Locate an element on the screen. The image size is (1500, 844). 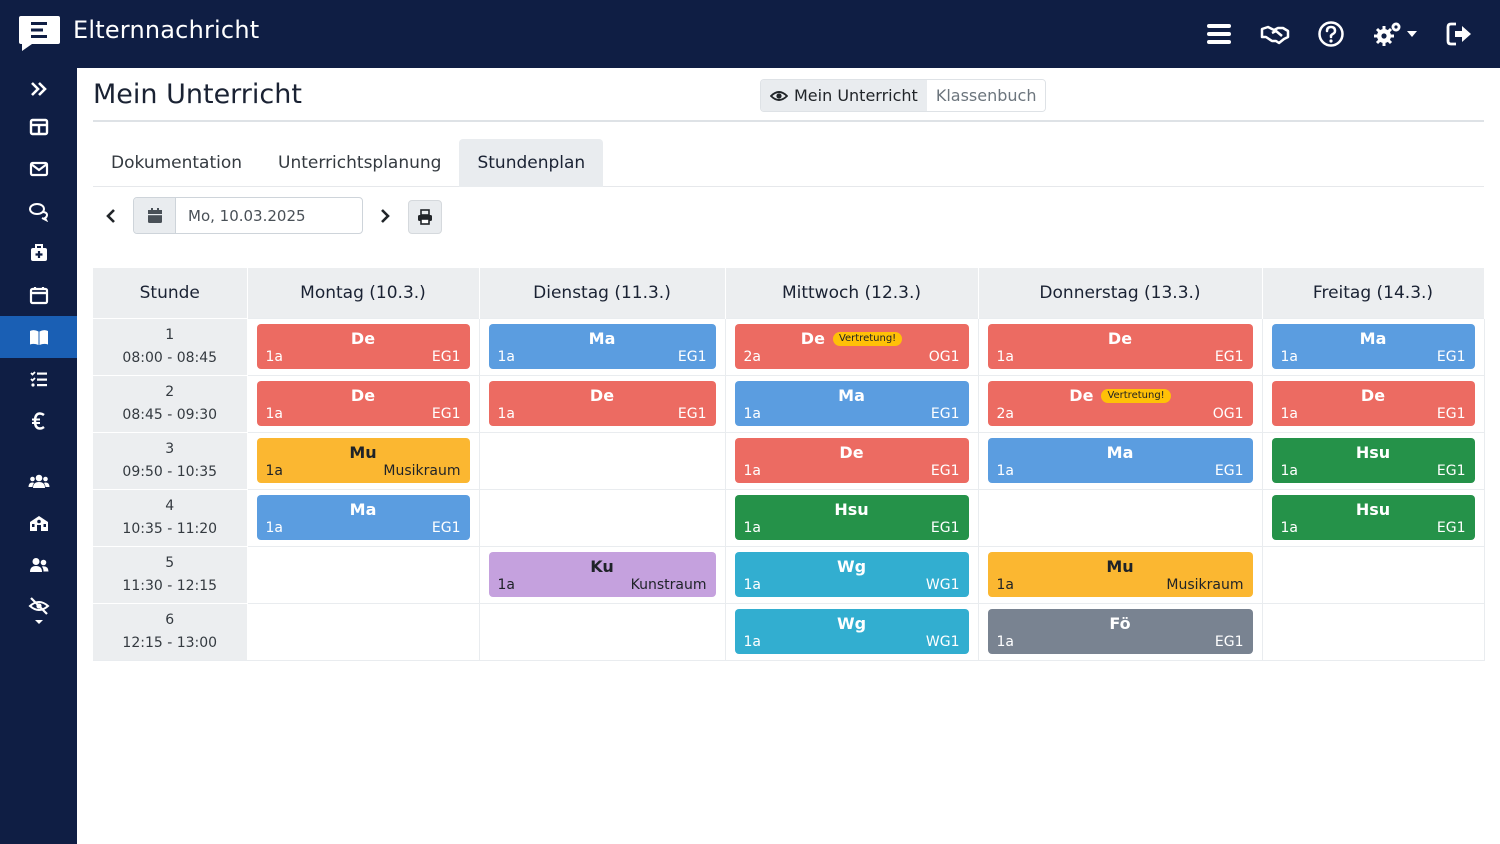
tab-unterrichtsplanung: Unterrichtsplanung is located at coordinates (360, 163).